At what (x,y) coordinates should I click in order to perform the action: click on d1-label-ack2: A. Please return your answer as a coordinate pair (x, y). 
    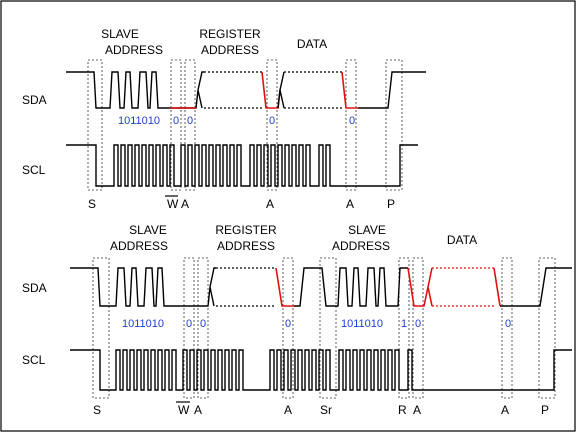
    Looking at the image, I should click on (270, 204).